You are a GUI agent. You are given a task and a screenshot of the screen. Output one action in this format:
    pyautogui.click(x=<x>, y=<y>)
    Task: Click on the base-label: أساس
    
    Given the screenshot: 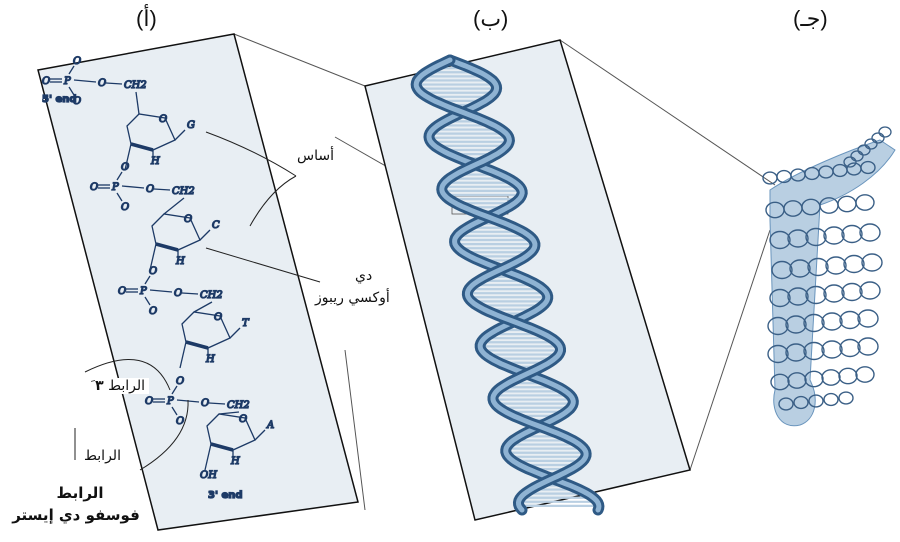 What is the action you would take?
    pyautogui.click(x=315, y=156)
    